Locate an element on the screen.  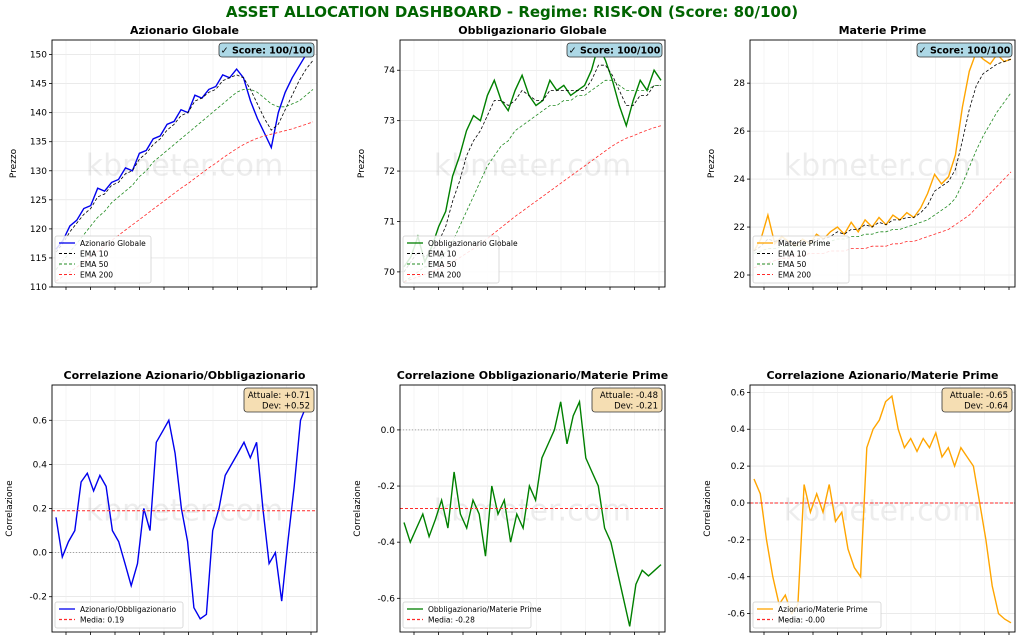
y-tick-label: 140 is located at coordinates (38, 114).